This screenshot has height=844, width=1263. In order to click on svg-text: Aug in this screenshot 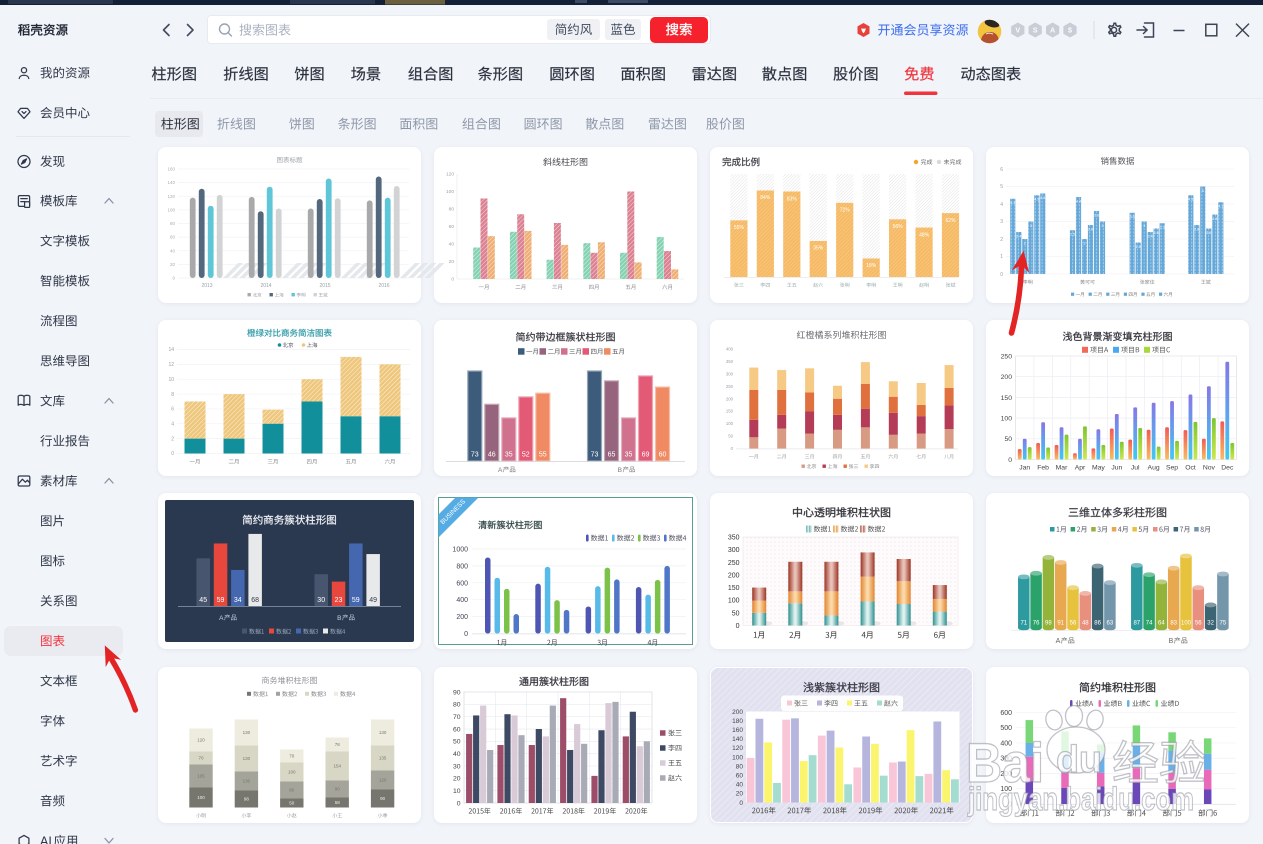, I will do `click(1154, 467)`.